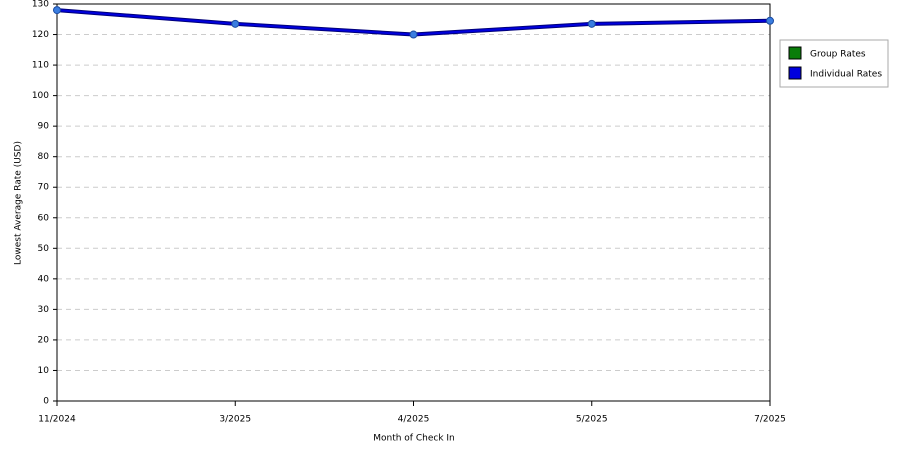  I want to click on x-tick-label: 11/2024, so click(57, 420).